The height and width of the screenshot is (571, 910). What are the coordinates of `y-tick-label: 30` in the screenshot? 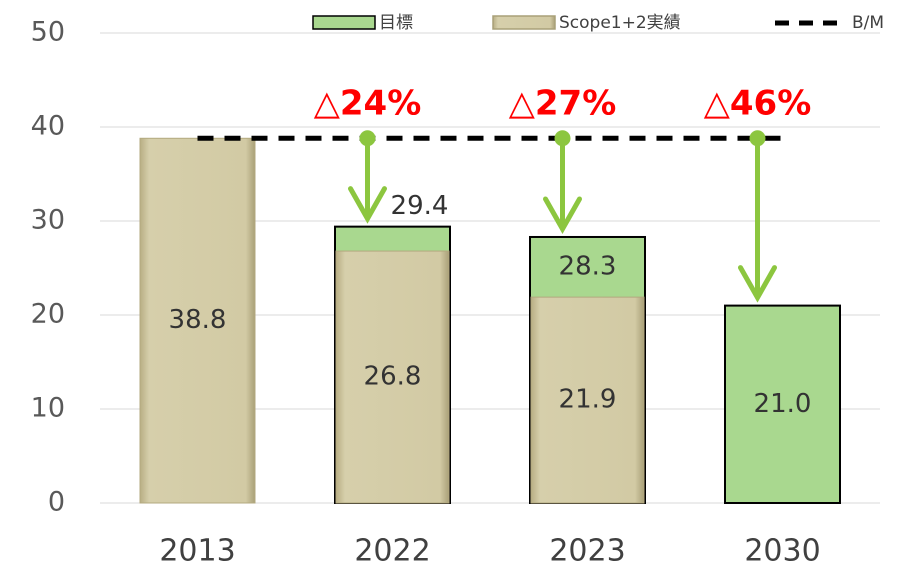 It's located at (48, 220).